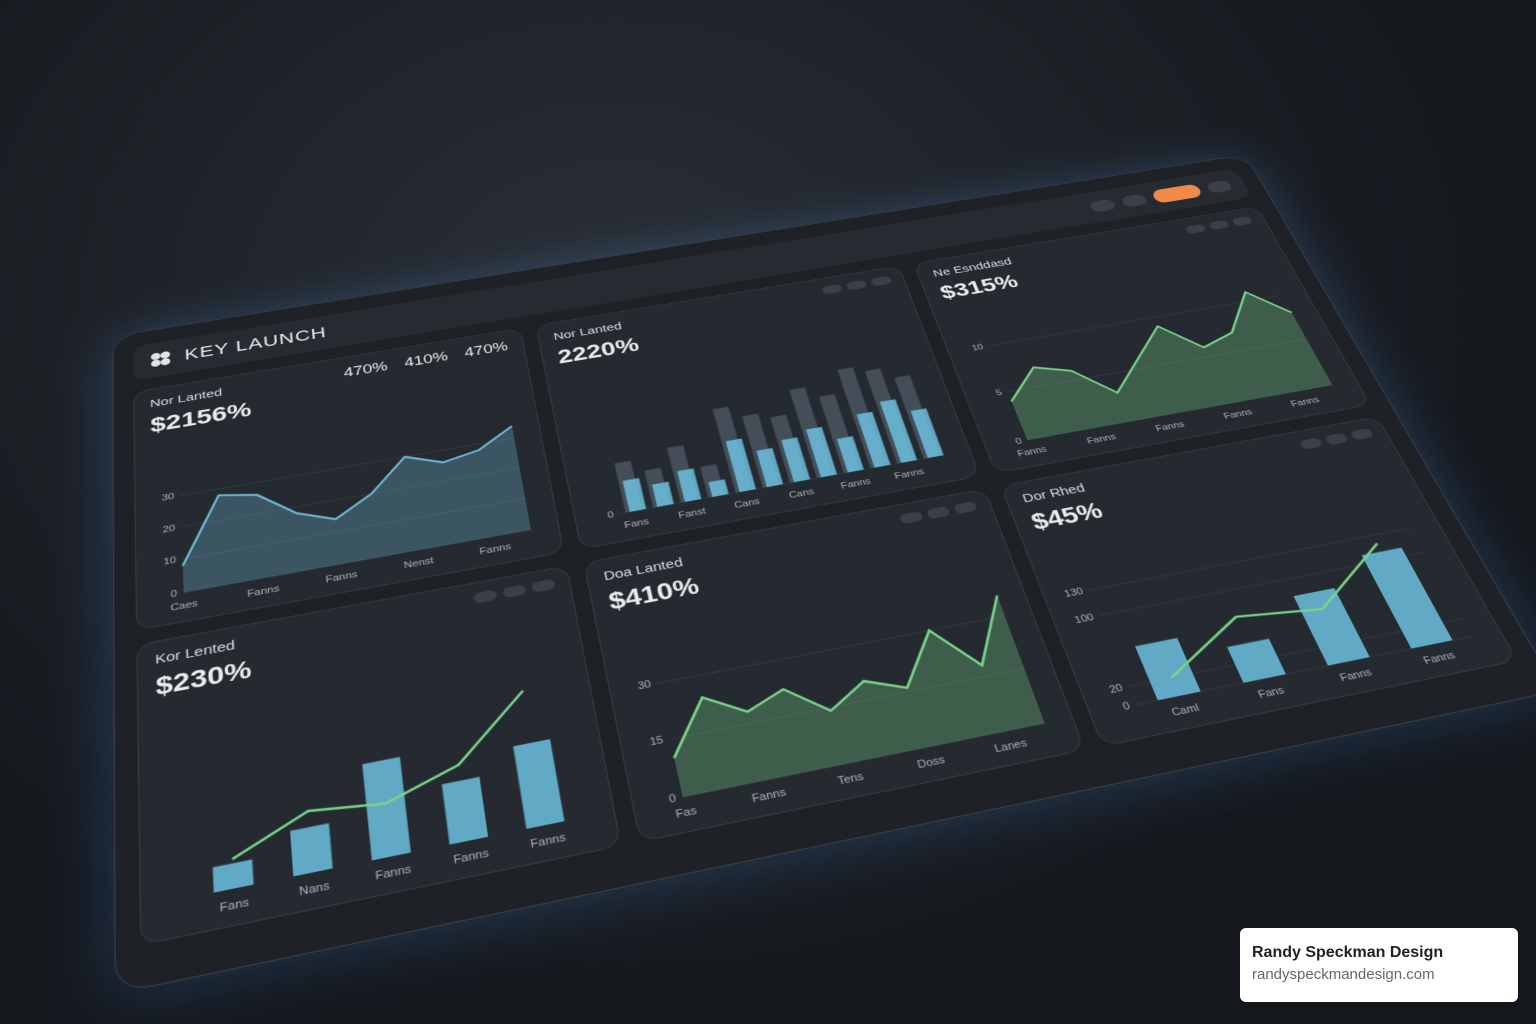 This screenshot has width=1536, height=1024. I want to click on chart: 0 15 30 Fas Fanns Tens Doss Lanes, so click(851, 696).